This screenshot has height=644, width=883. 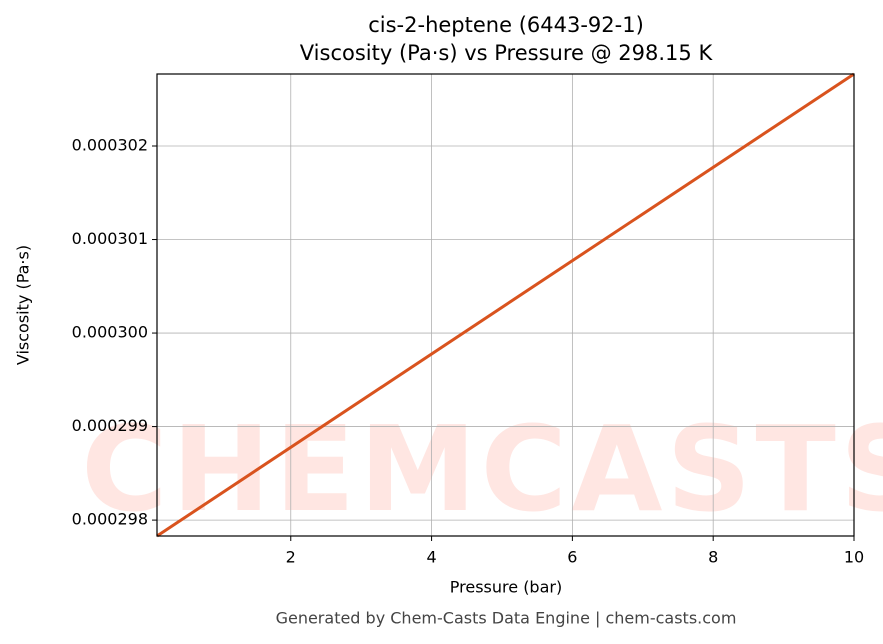 I want to click on x-tick-label: 6, so click(x=572, y=557).